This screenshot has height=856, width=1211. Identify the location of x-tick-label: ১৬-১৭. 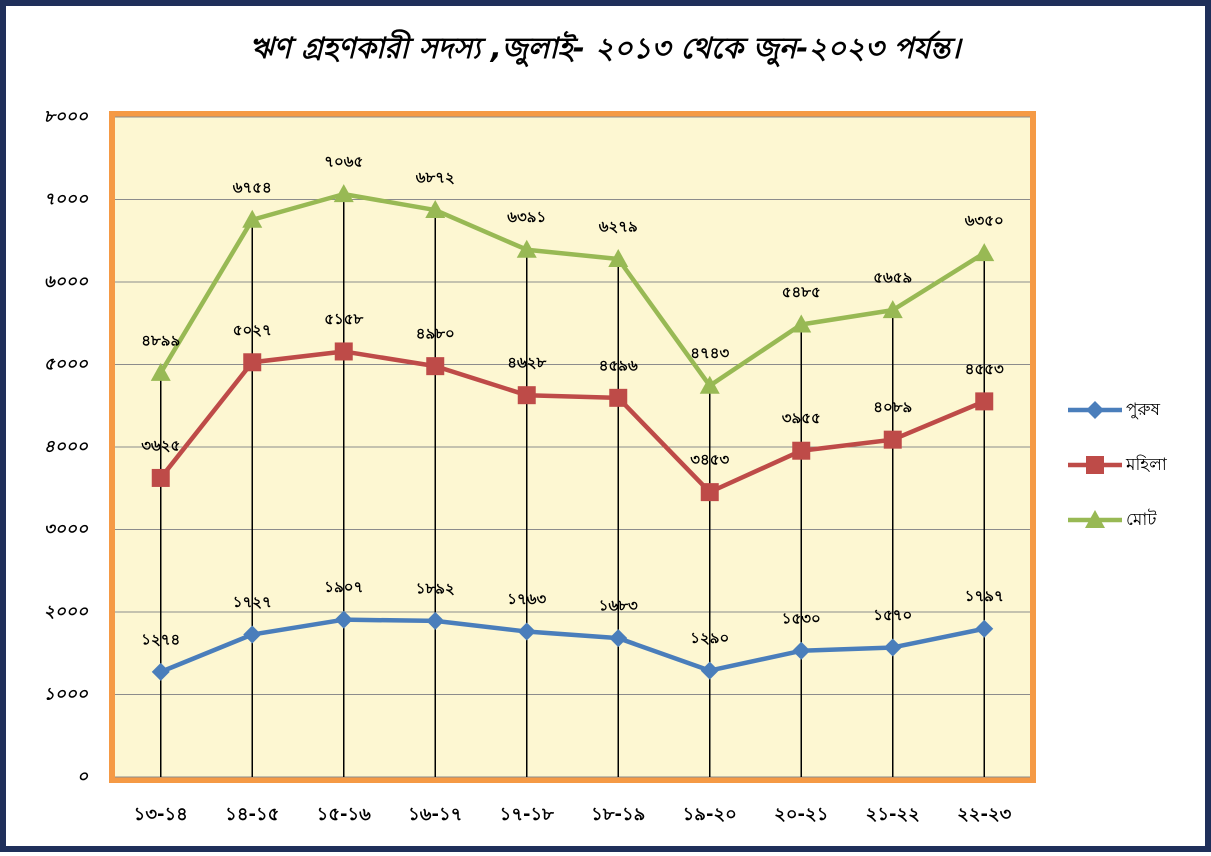
(435, 814).